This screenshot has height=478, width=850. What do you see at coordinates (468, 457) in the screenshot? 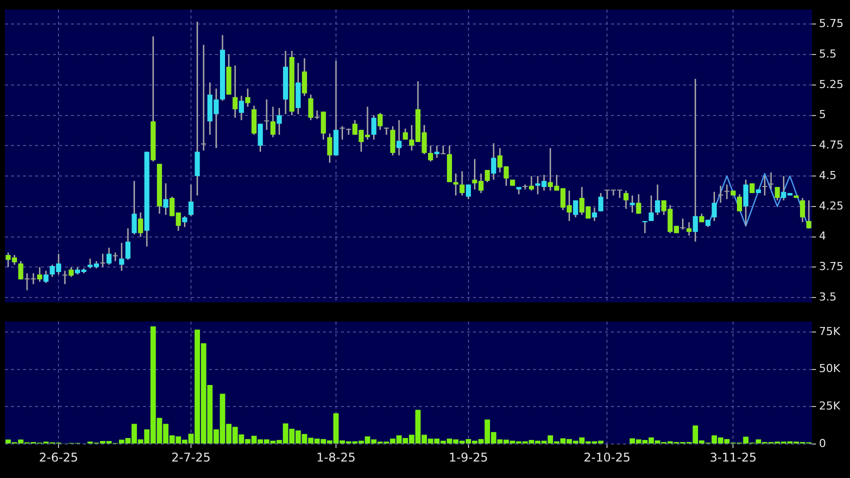
I see `x-tick-label: 1-9-25` at bounding box center [468, 457].